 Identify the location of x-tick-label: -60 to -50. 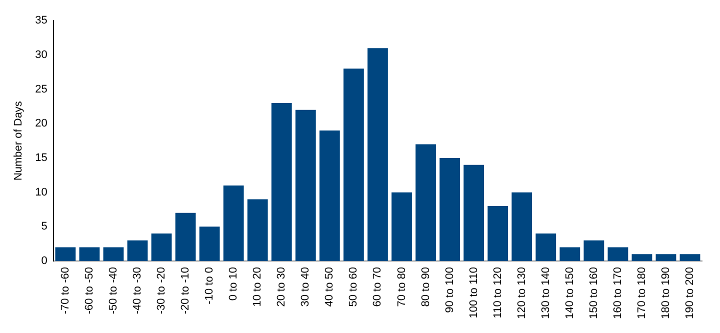
(90, 290).